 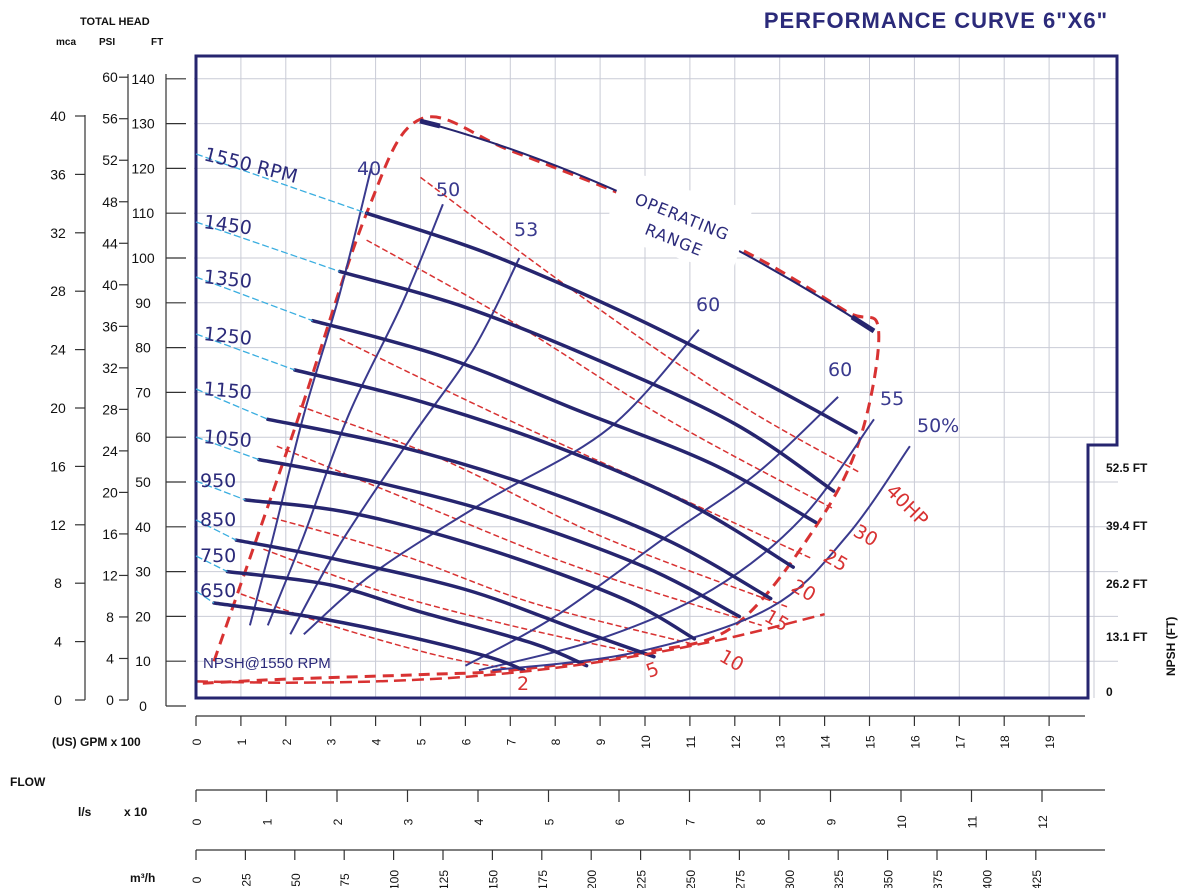 I want to click on rpm-label: 1150, so click(x=228, y=391).